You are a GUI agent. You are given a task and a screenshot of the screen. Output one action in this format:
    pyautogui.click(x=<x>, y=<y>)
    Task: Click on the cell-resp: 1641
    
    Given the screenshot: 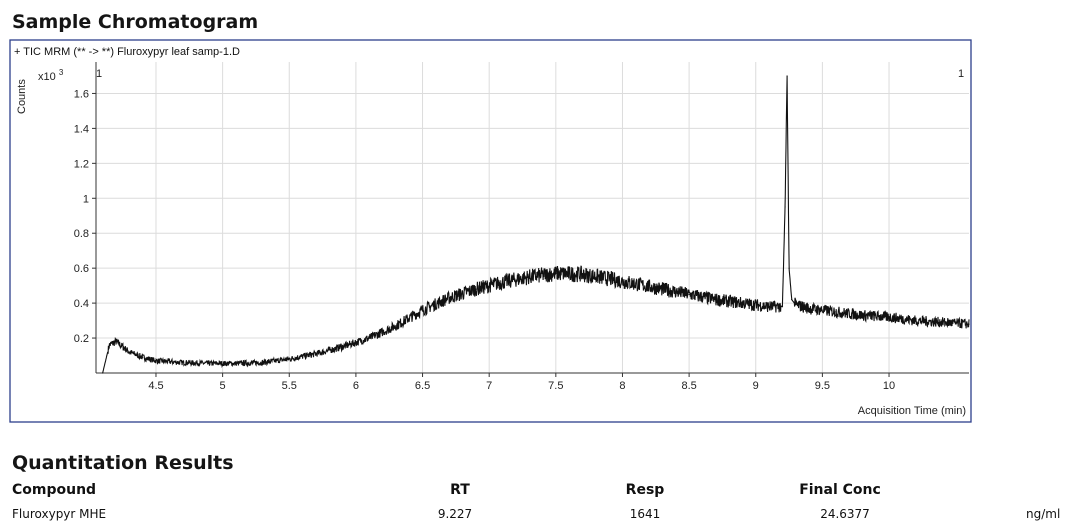 What is the action you would take?
    pyautogui.click(x=645, y=514)
    